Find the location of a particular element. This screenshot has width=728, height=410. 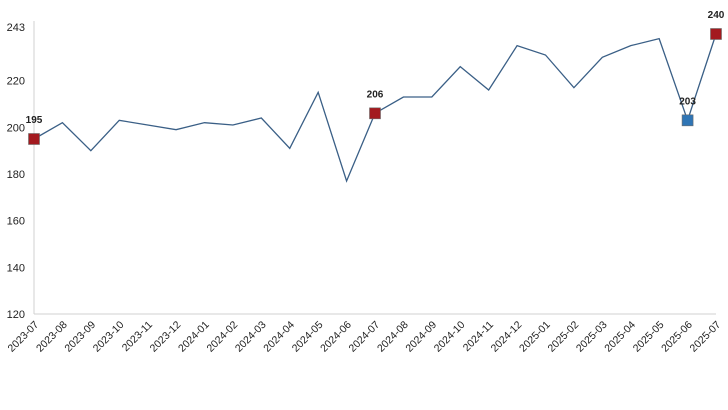

y-tick-label: 140 is located at coordinates (16, 268).